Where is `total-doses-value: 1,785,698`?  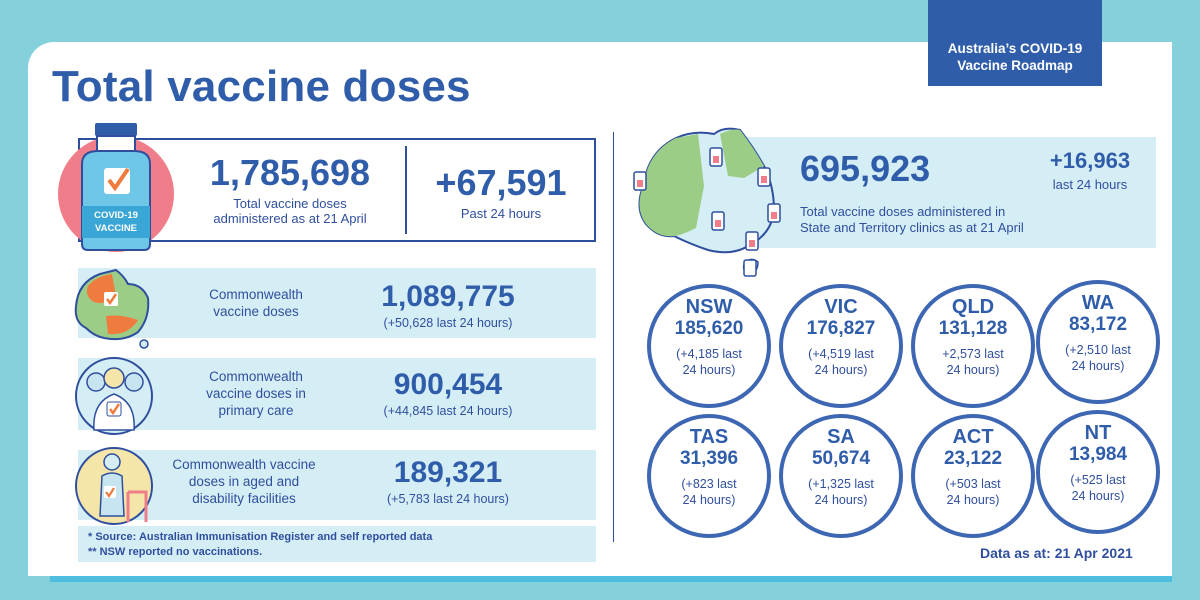
total-doses-value: 1,785,698 is located at coordinates (290, 172).